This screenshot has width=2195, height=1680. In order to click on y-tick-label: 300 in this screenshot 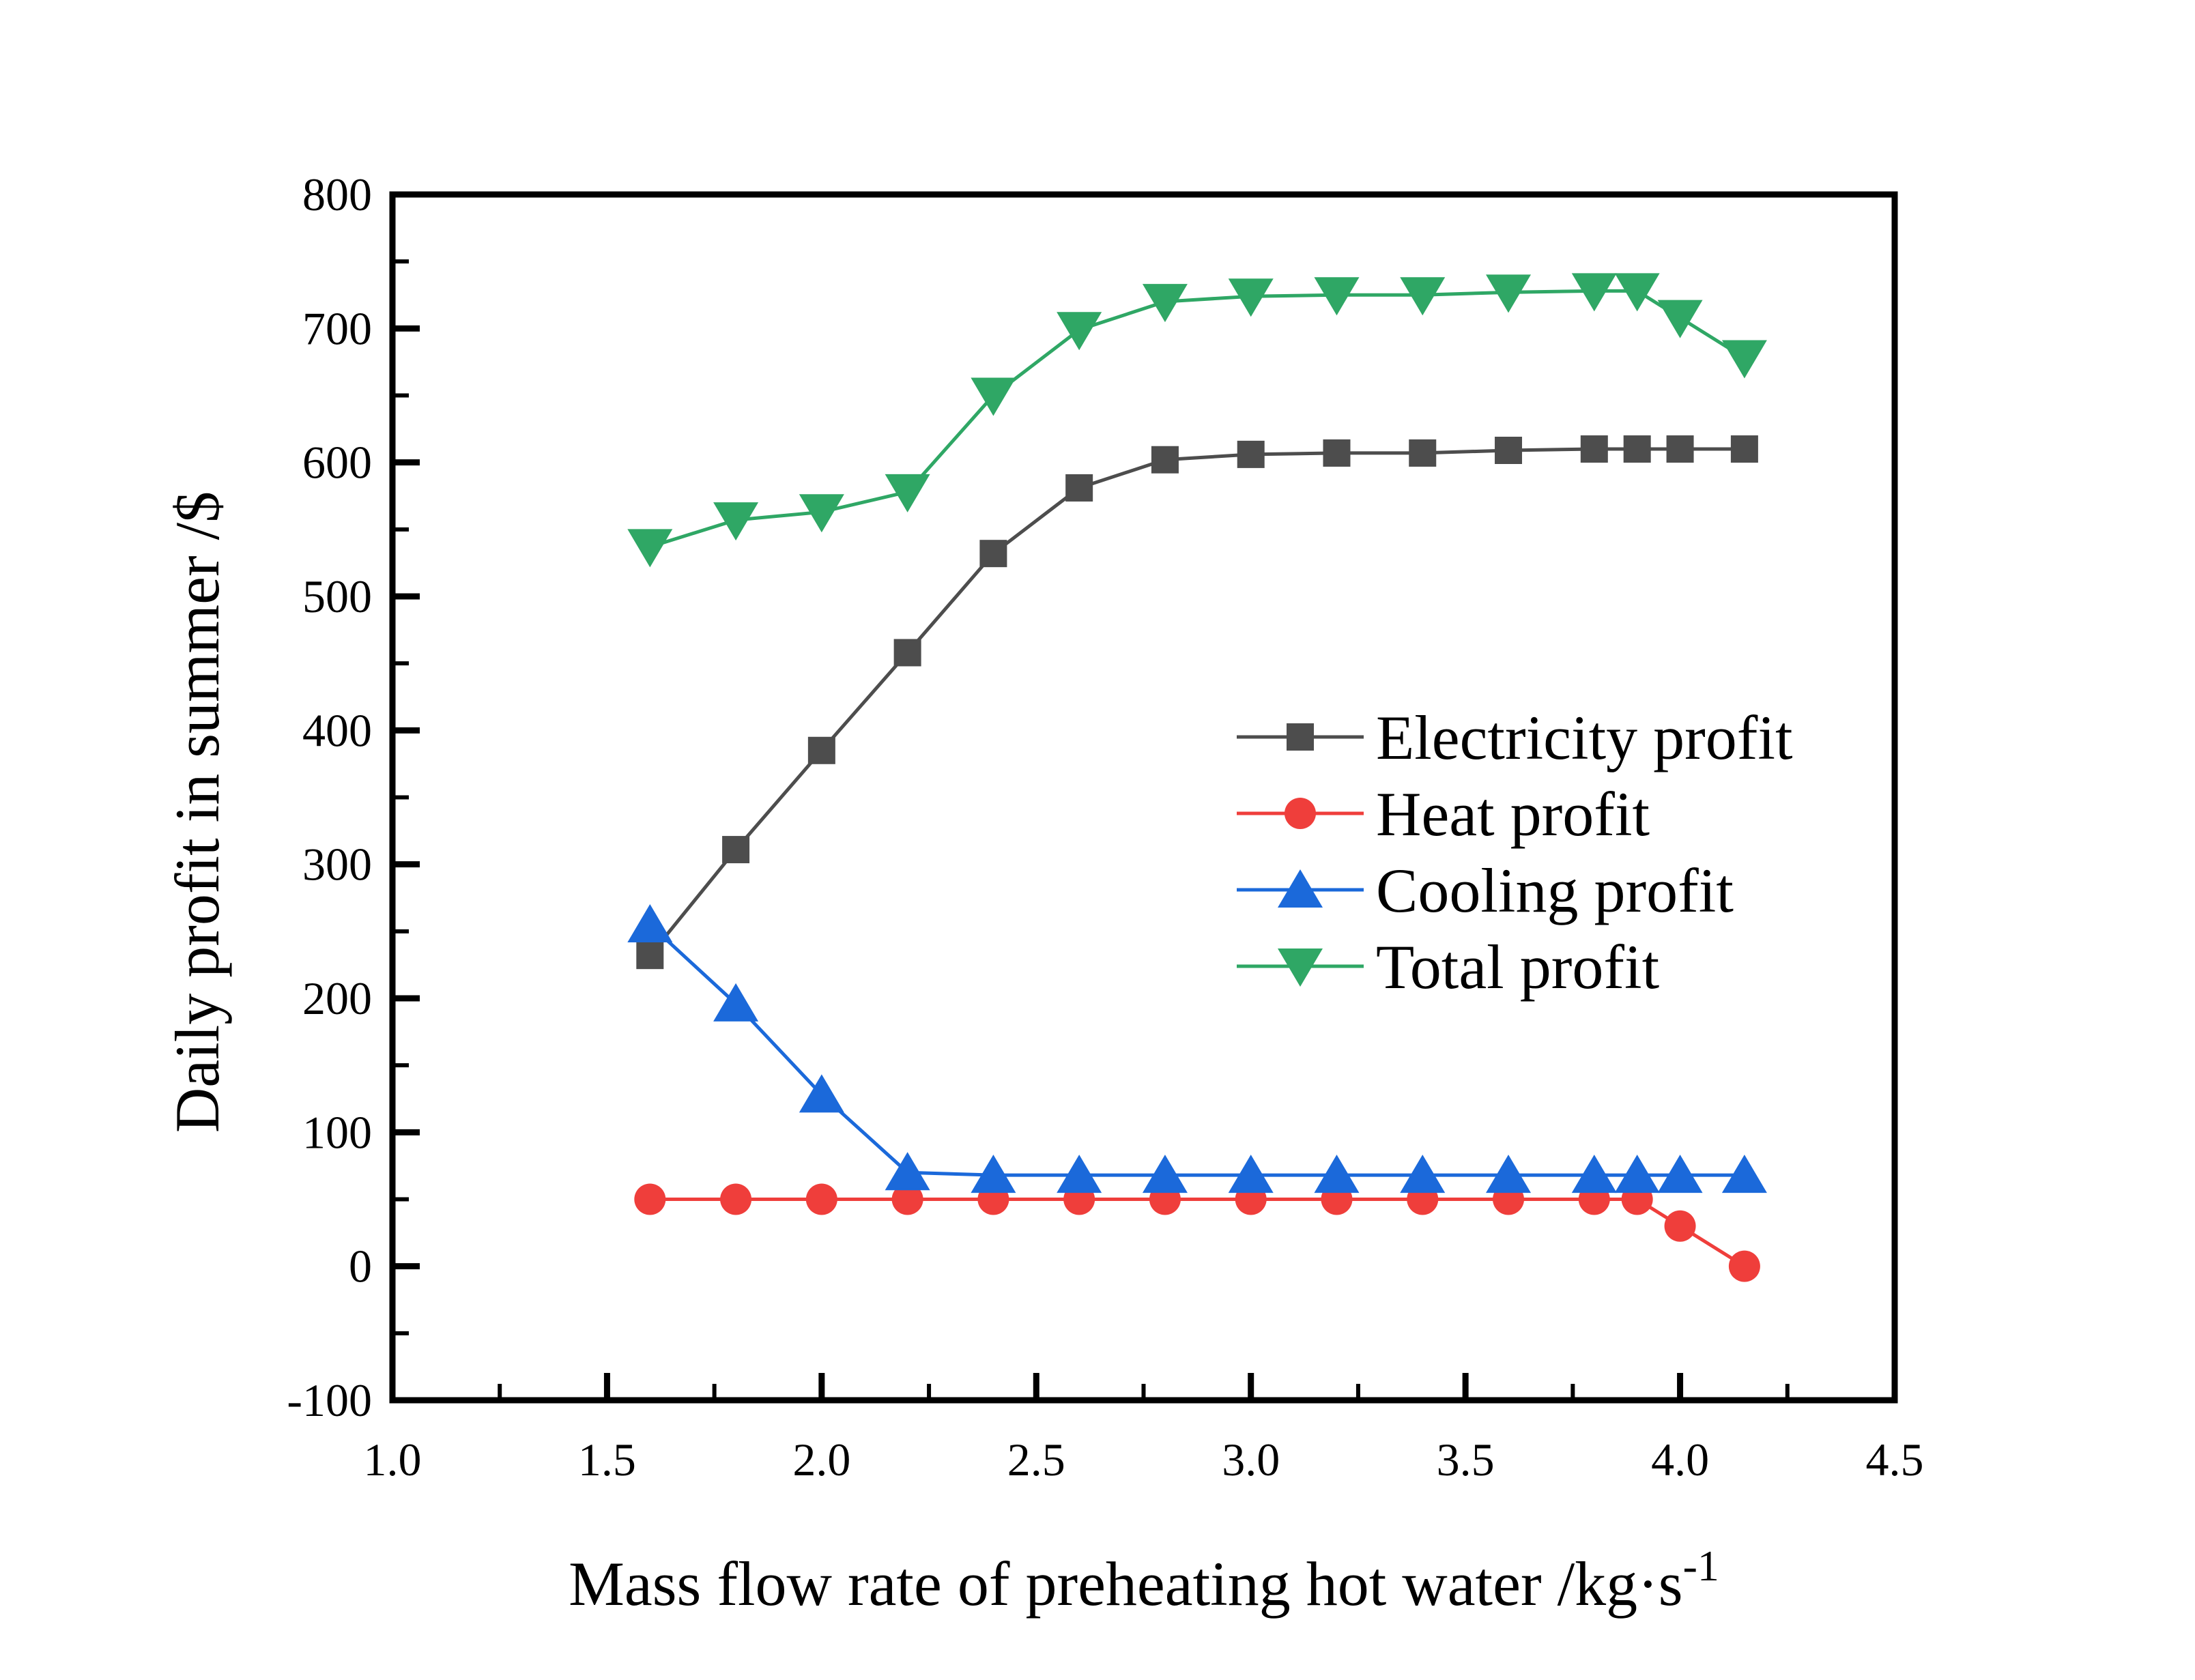, I will do `click(337, 864)`.